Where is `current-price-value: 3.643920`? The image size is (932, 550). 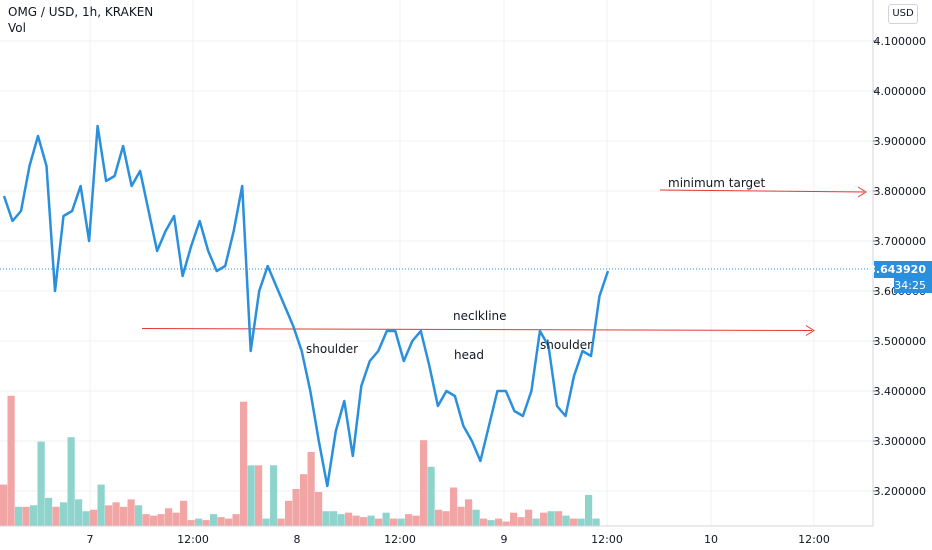
current-price-value: 3.643920 is located at coordinates (897, 269).